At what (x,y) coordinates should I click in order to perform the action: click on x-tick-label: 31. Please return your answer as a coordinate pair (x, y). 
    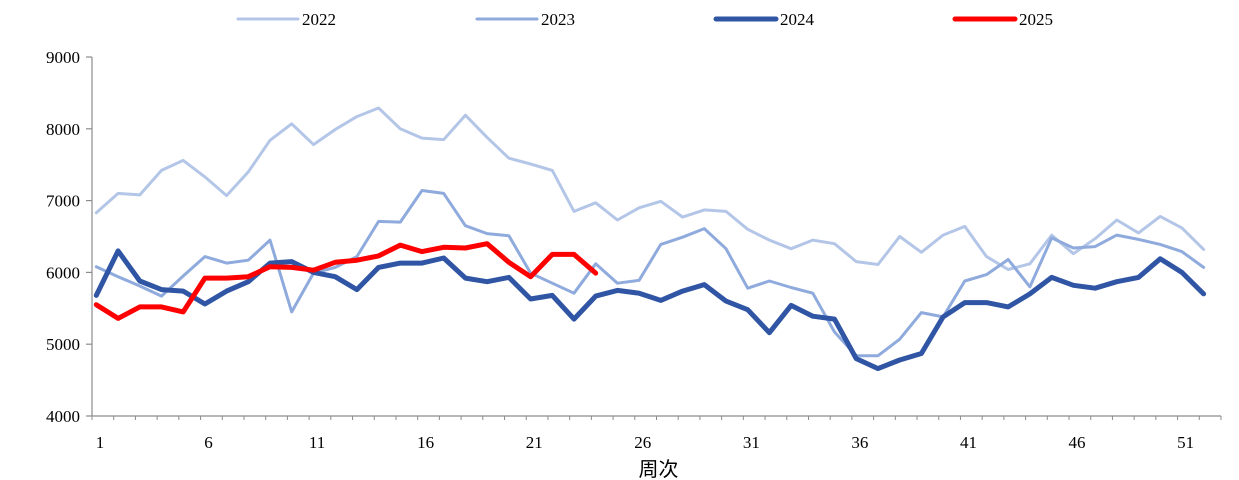
    Looking at the image, I should click on (751, 442).